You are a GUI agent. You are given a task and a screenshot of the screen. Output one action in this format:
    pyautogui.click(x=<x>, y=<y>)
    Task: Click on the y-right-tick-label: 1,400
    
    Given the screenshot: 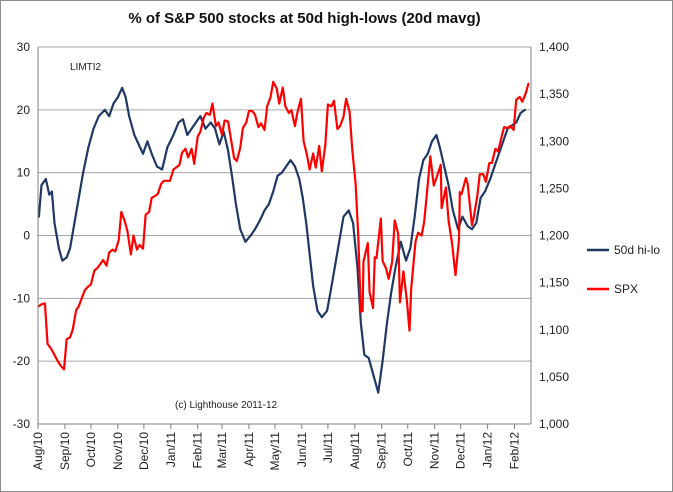 What is the action you would take?
    pyautogui.click(x=554, y=47)
    